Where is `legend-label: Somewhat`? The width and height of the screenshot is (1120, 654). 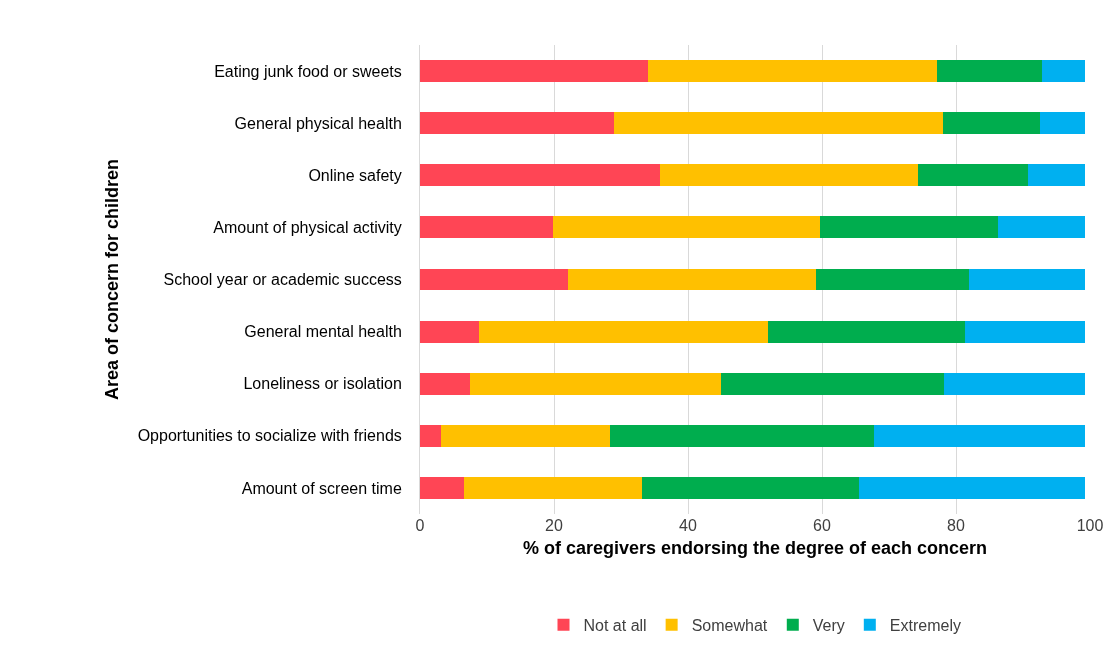 legend-label: Somewhat is located at coordinates (729, 625).